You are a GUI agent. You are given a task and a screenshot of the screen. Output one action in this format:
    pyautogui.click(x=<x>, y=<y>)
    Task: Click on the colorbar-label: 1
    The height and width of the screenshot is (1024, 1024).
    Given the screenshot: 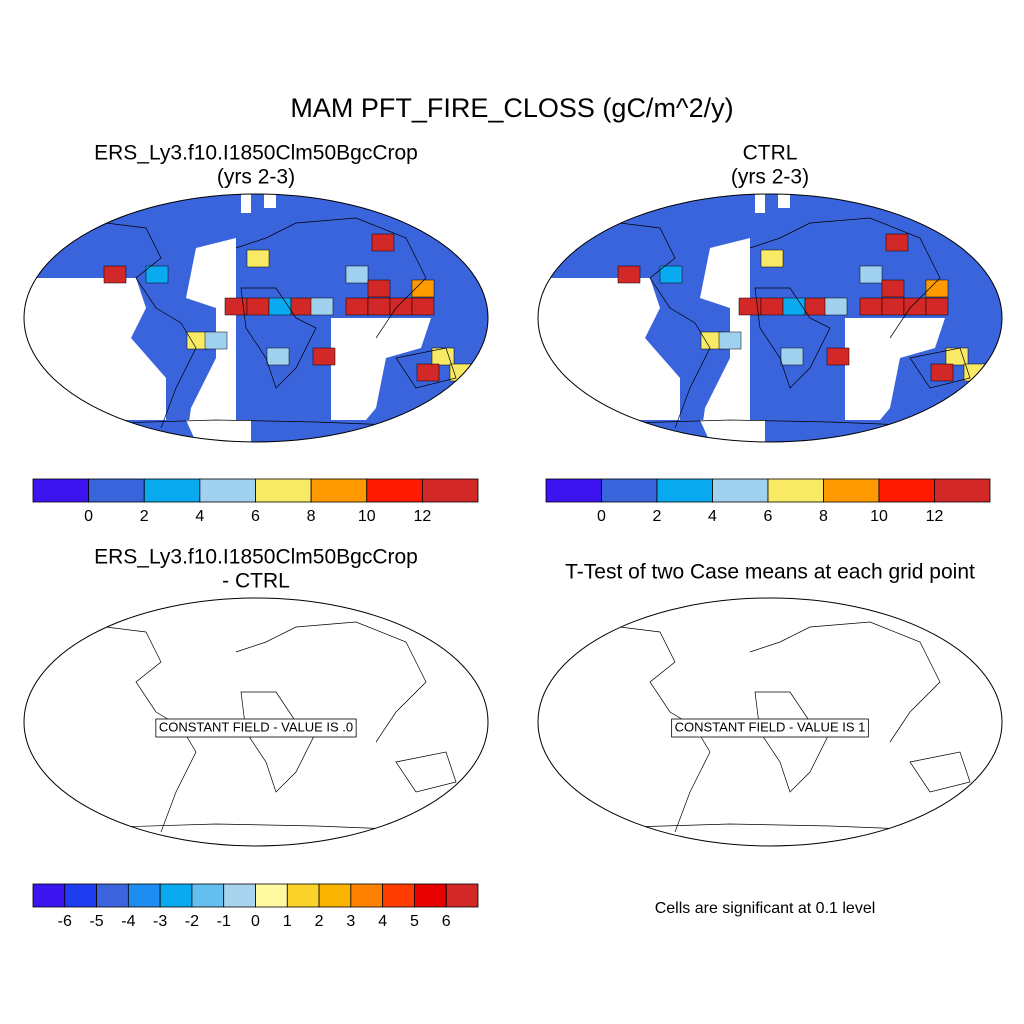 What is the action you would take?
    pyautogui.click(x=287, y=921)
    